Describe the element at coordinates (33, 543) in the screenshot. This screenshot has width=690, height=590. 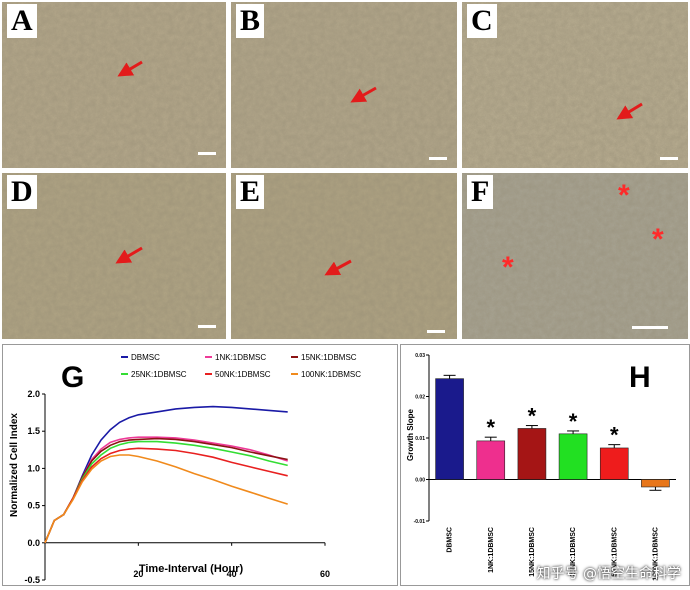
I see `y-tick-label: 0.0` at that location.